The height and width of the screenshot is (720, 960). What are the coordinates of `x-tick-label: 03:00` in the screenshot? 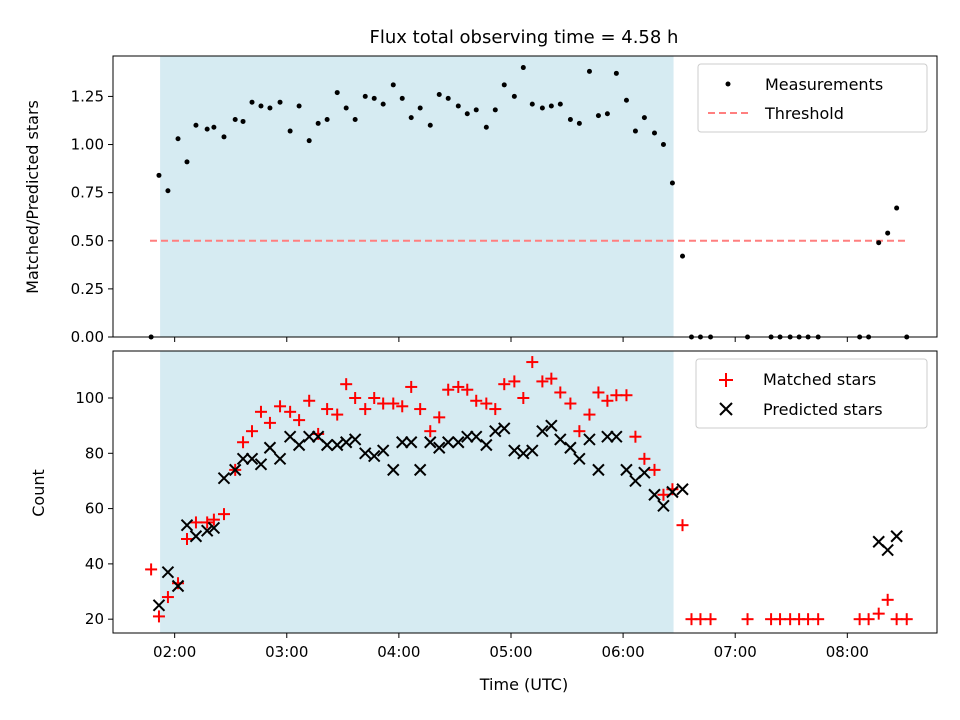 It's located at (286, 652).